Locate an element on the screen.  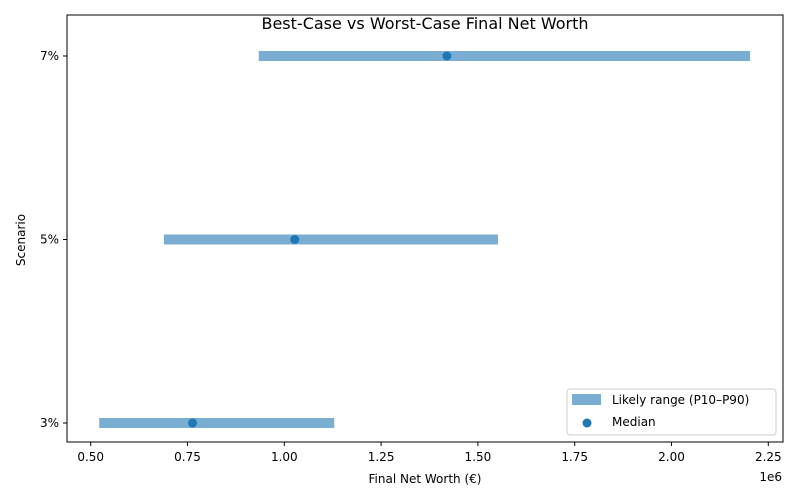
median-point-5% is located at coordinates (295, 239).